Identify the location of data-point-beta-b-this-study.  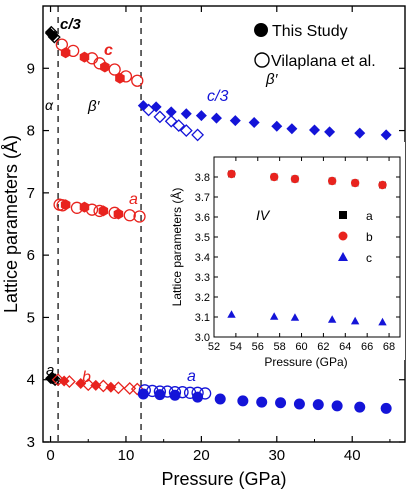
(96, 385).